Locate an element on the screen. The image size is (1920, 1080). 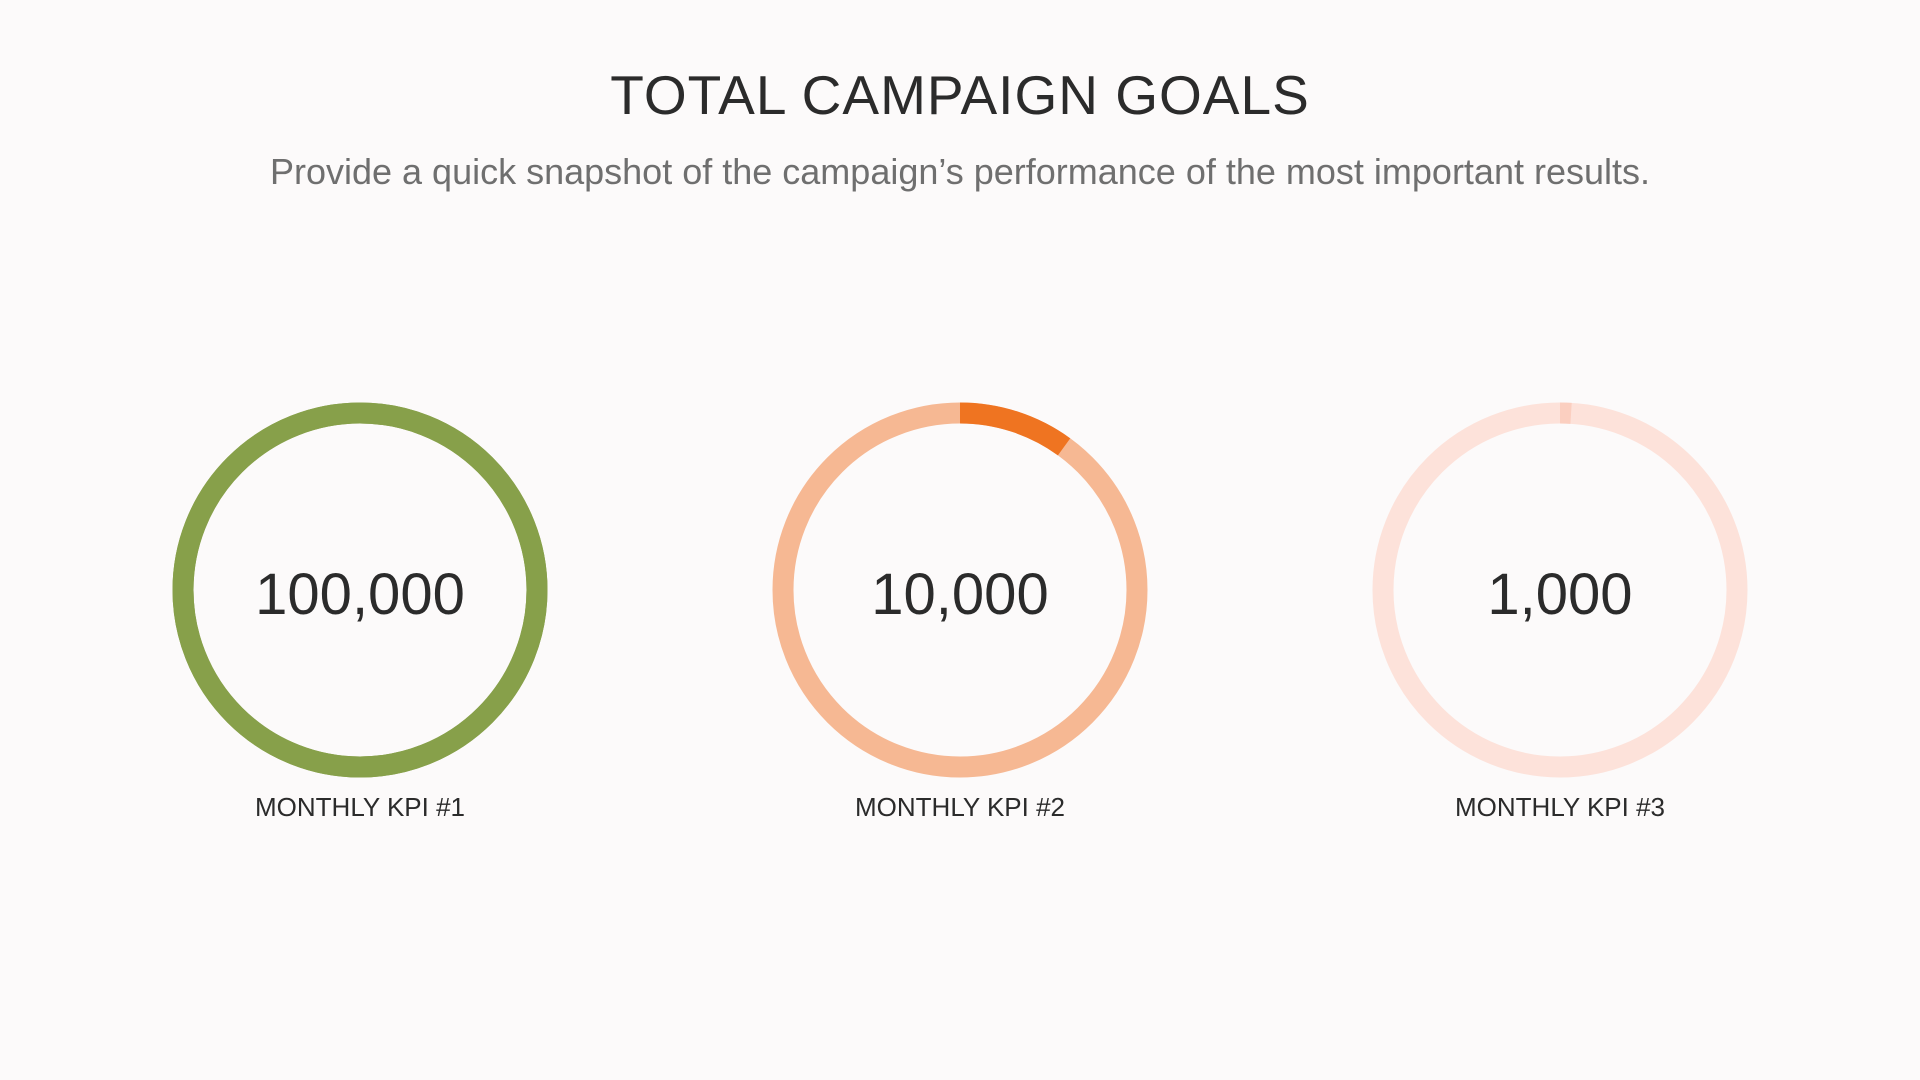
kpi-3-label: MONTHLY KPI #3 is located at coordinates (1560, 807).